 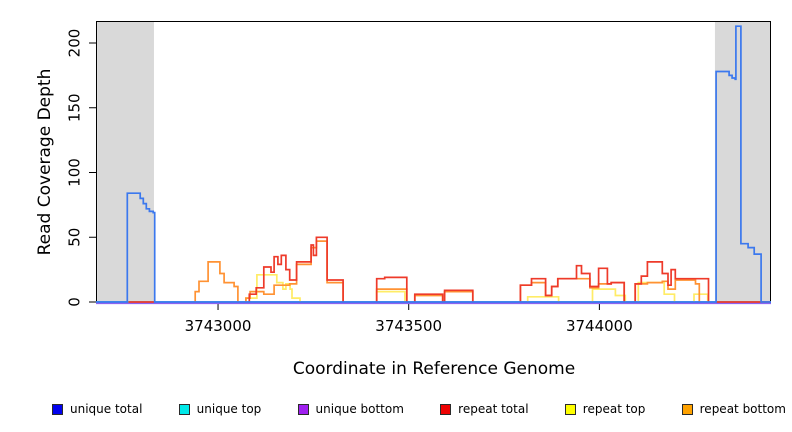 I want to click on x-axis-title: Coordinate in Reference Genome, so click(x=434, y=369).